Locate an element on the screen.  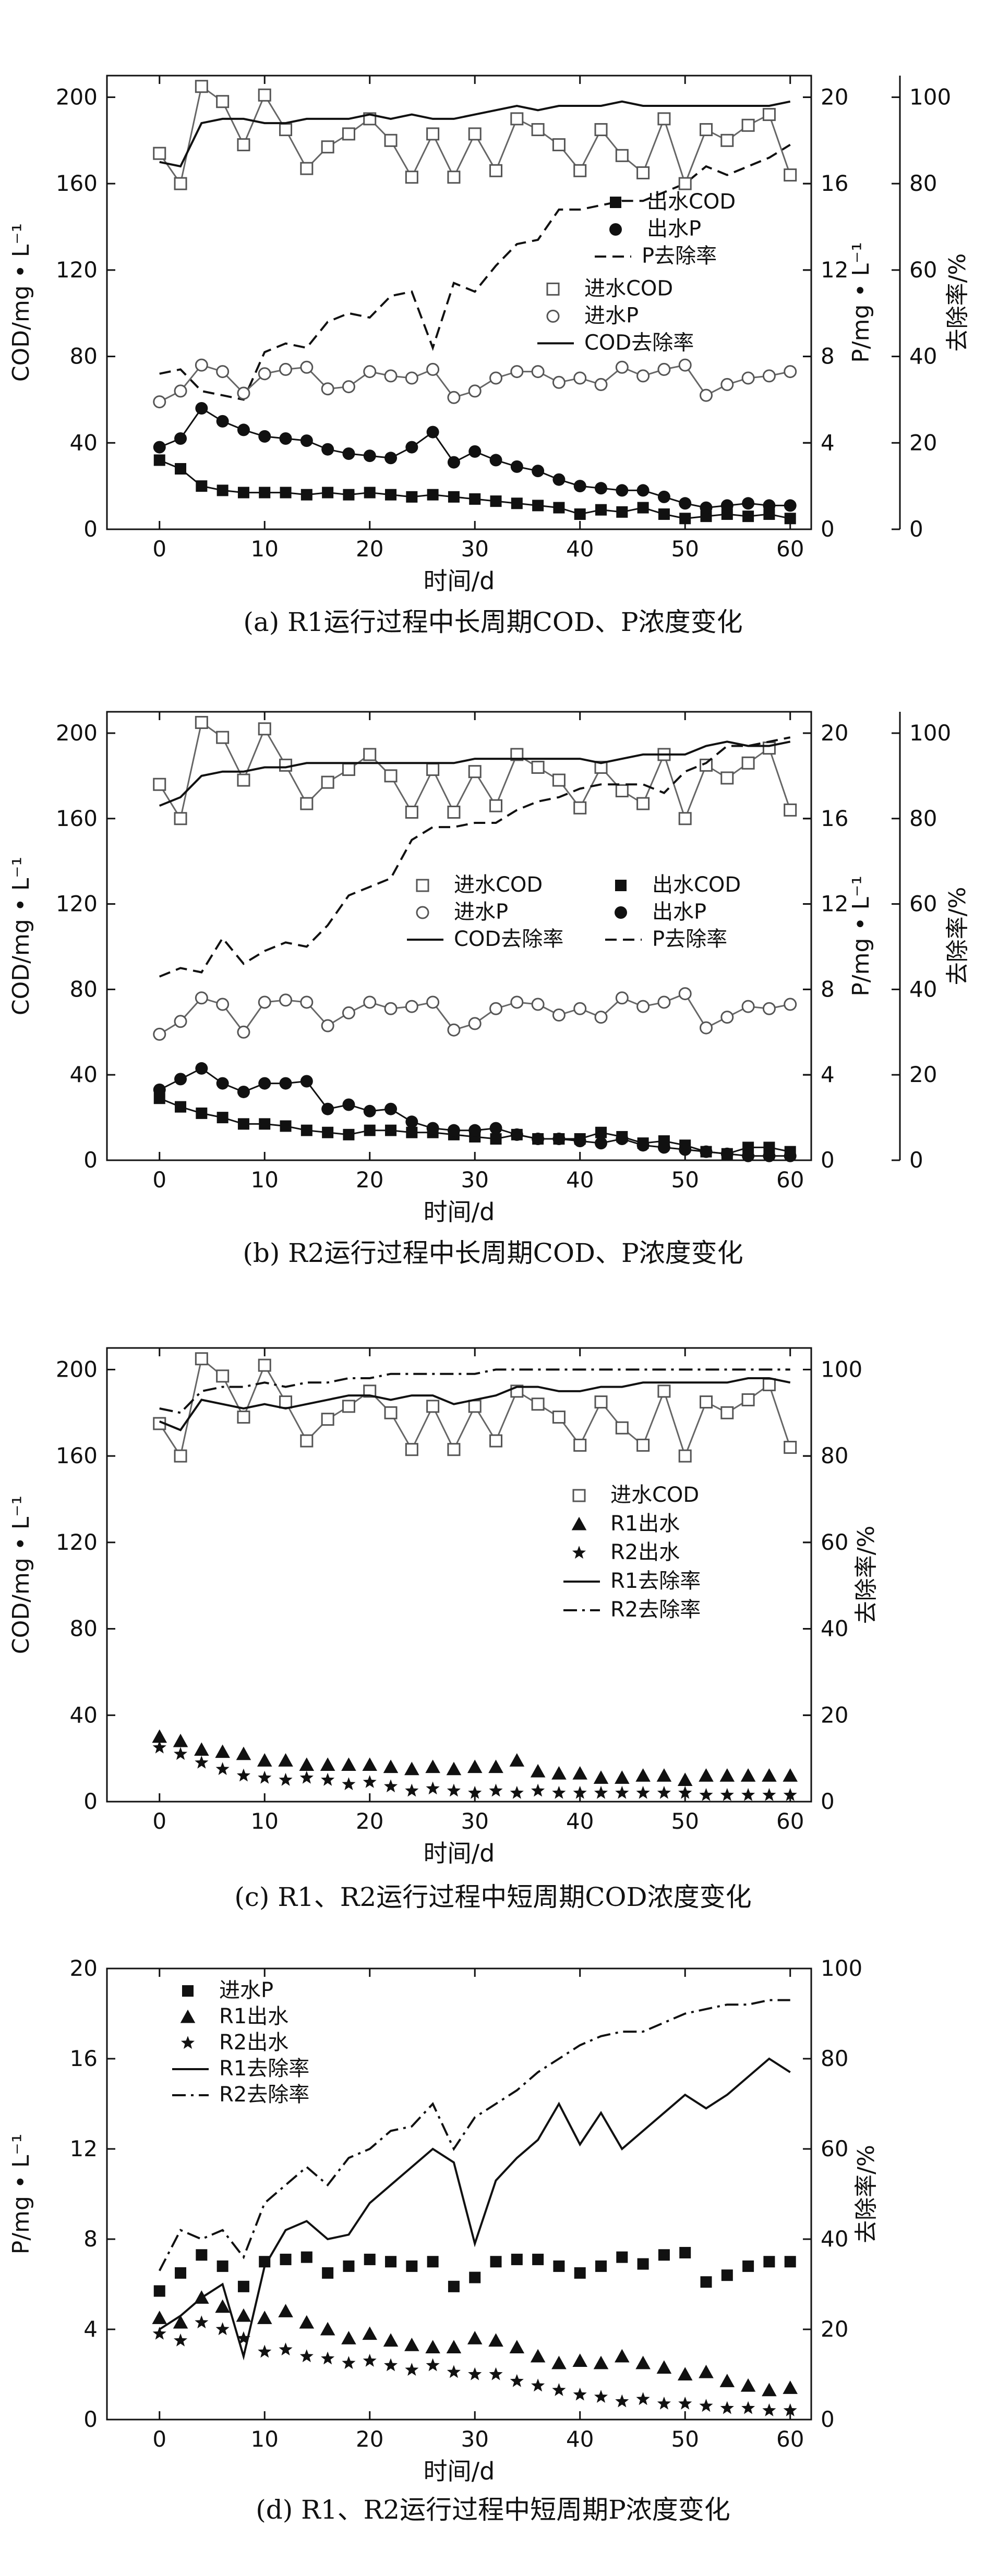
legend-label: P去除率 is located at coordinates (679, 256).